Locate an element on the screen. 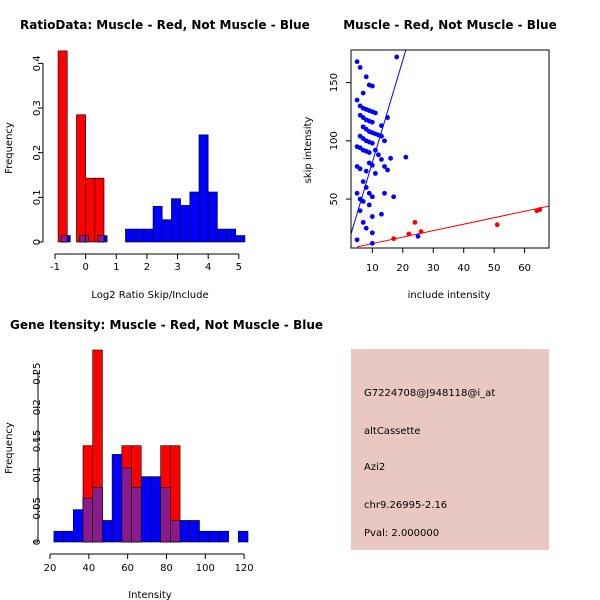  ratio-y-tick-label: 0.3 is located at coordinates (37, 108).